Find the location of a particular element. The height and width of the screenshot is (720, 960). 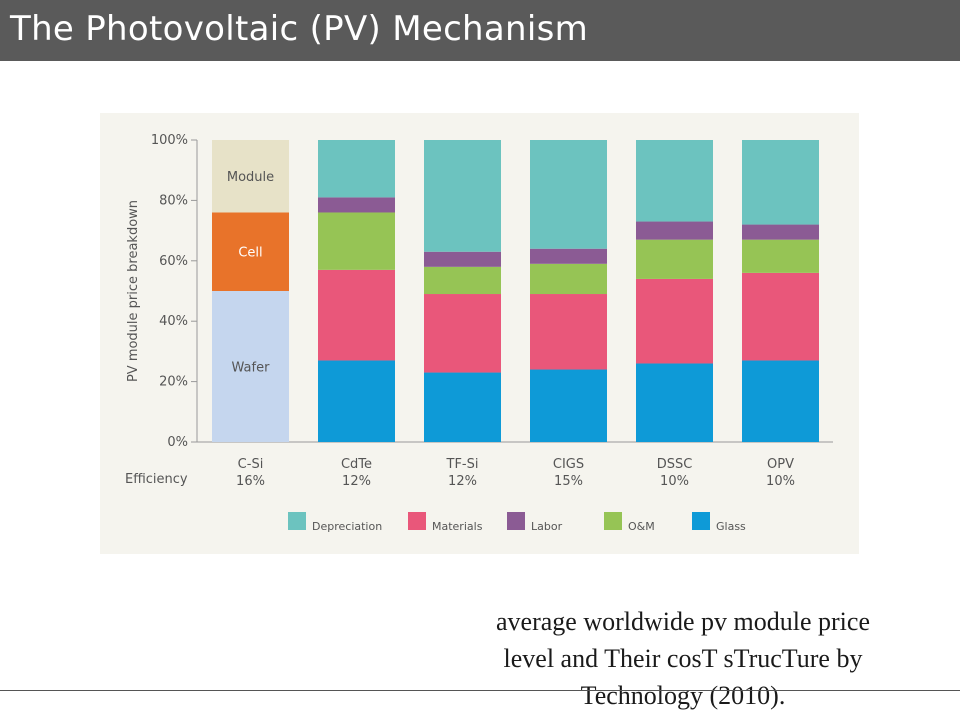

footer-divider is located at coordinates (480, 690).